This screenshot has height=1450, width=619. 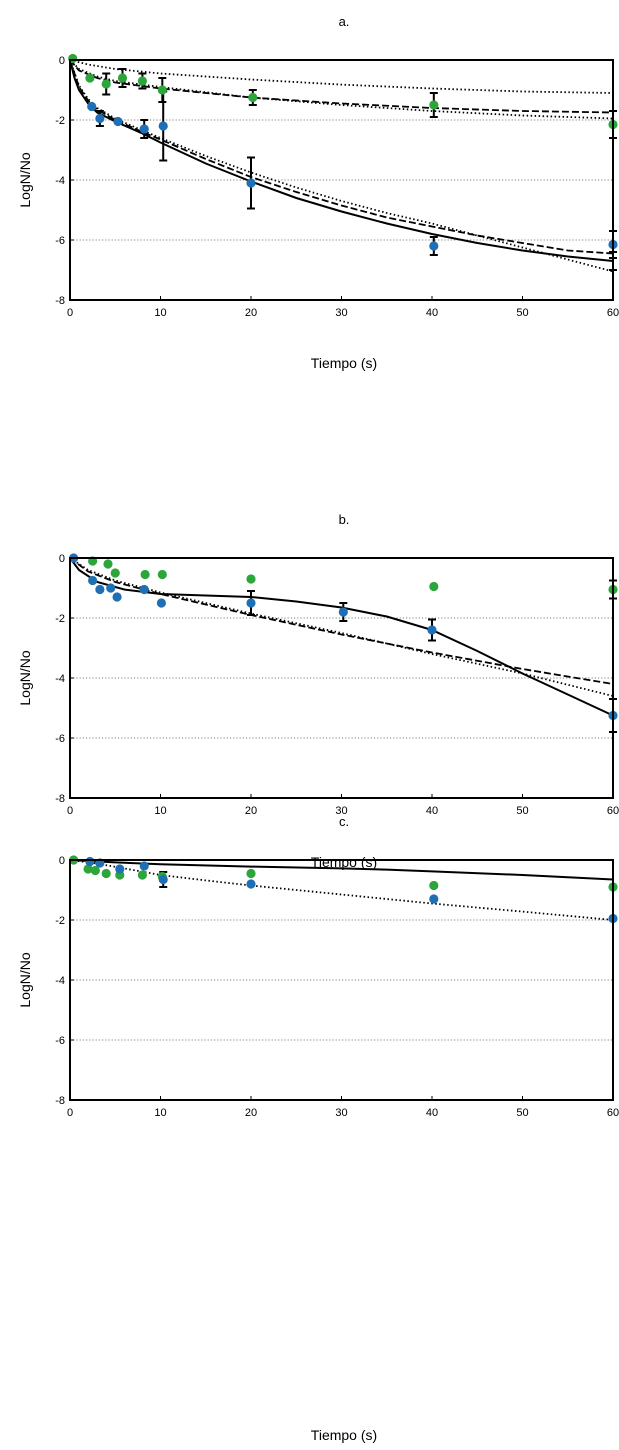 What do you see at coordinates (344, 821) in the screenshot?
I see `panel-title: c.` at bounding box center [344, 821].